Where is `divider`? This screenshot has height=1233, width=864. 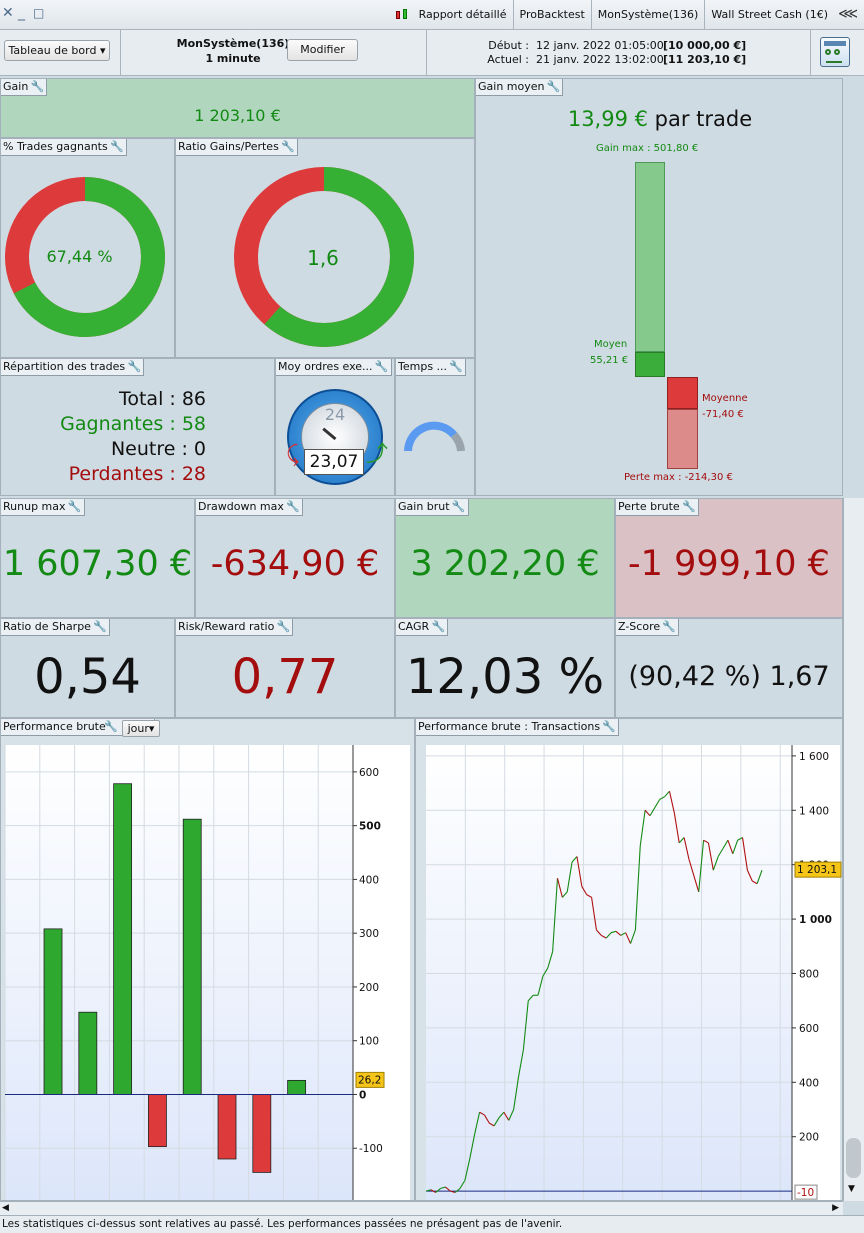 divider is located at coordinates (810, 53).